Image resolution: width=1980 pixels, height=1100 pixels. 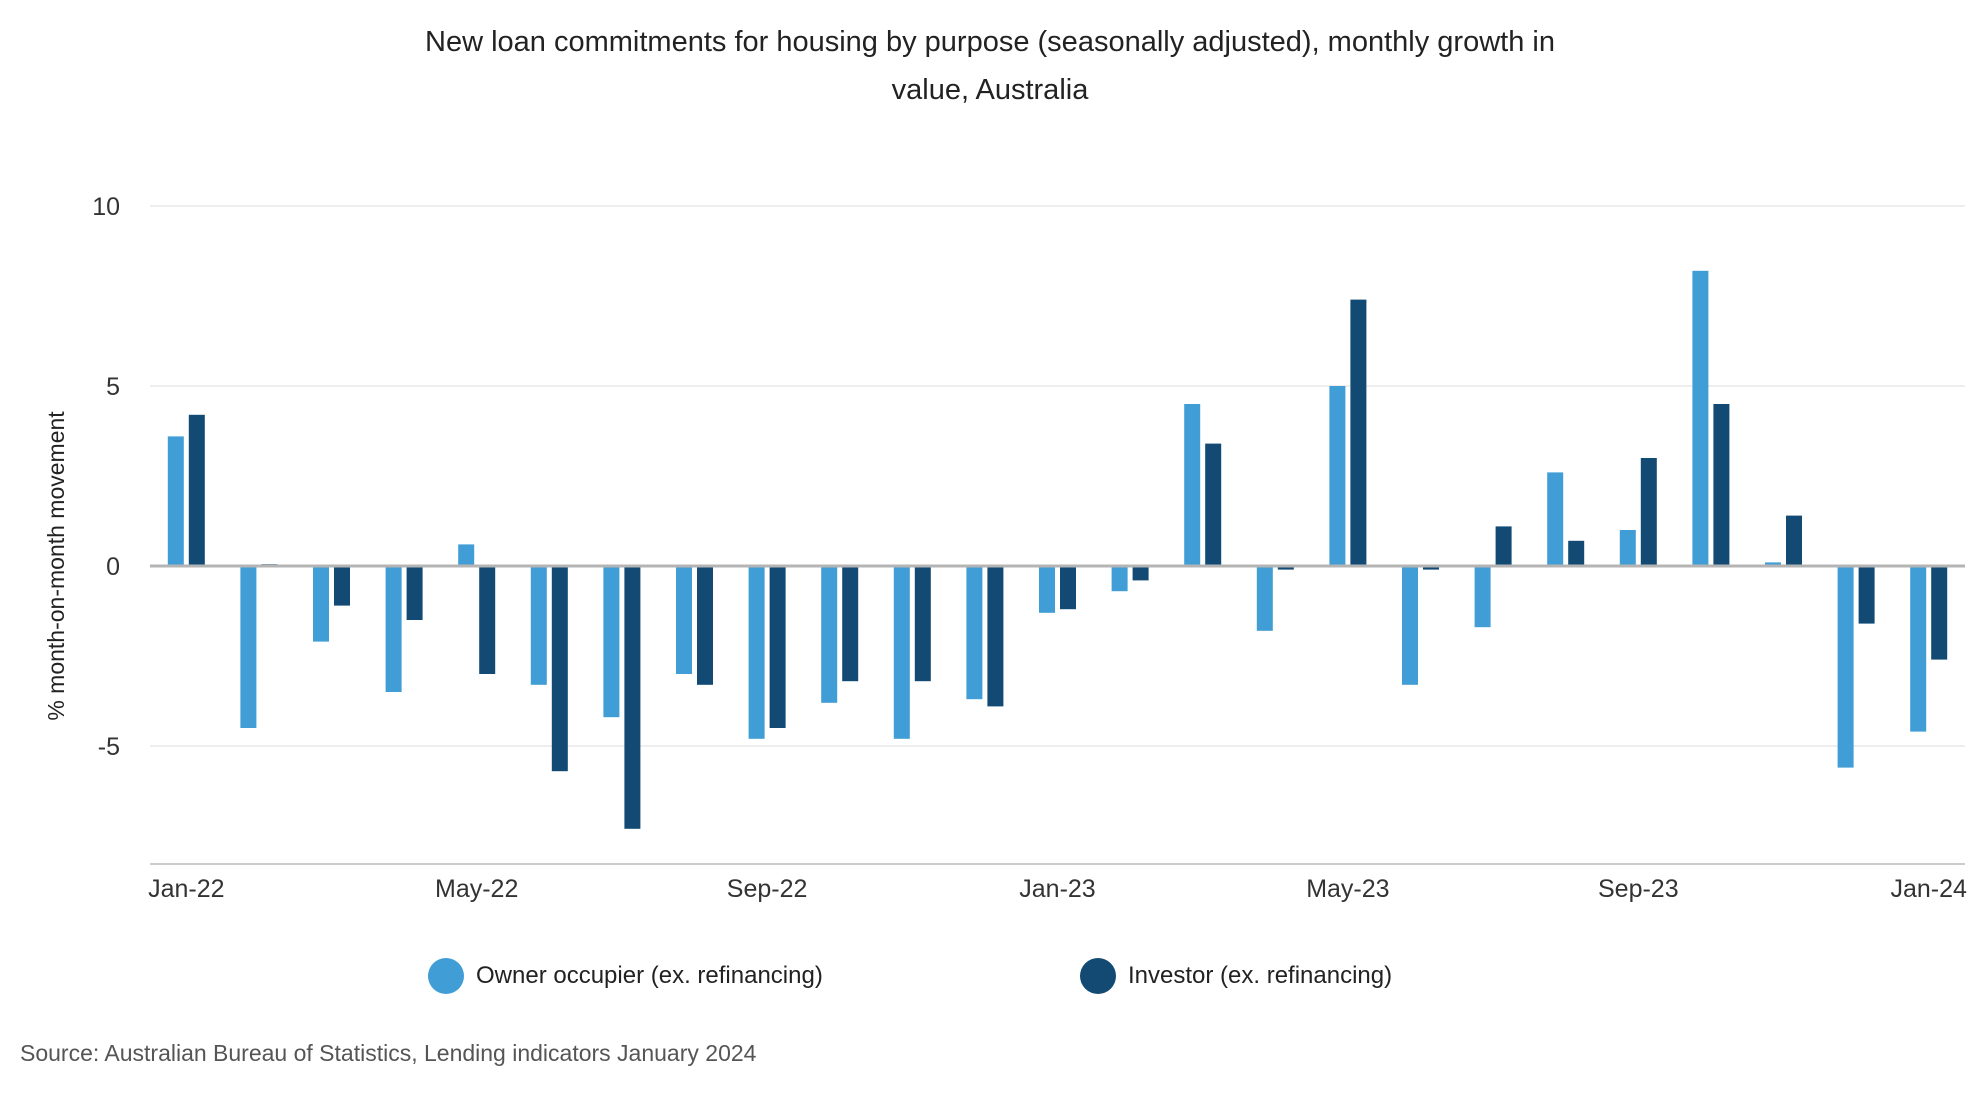 I want to click on x-tick-label: Jan-24, so click(x=1928, y=889).